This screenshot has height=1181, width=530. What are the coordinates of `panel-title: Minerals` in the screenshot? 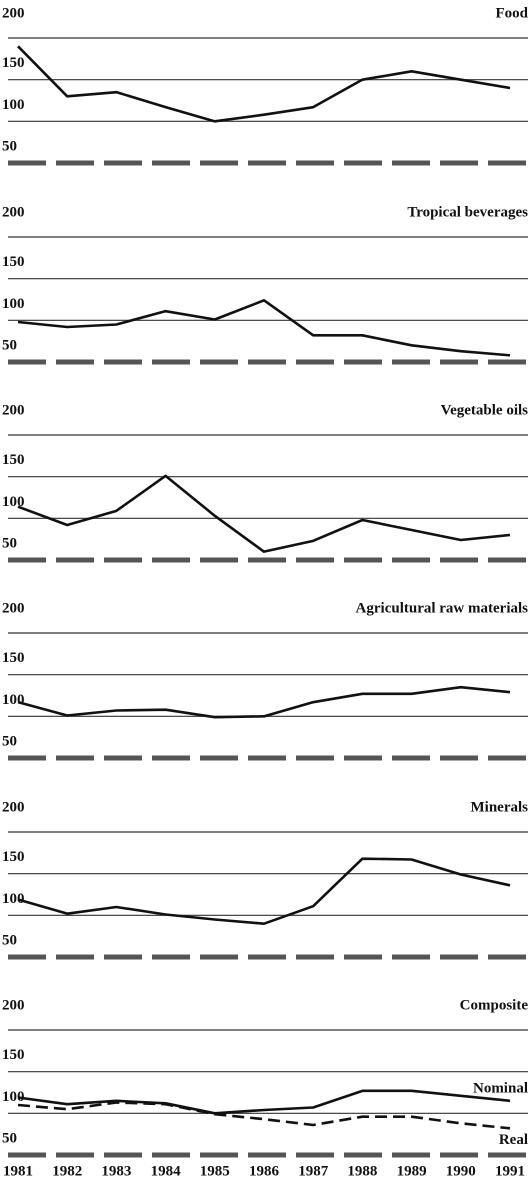 It's located at (500, 807).